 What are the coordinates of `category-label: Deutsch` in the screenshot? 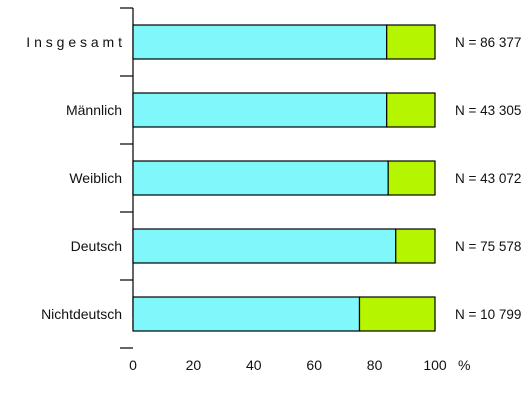 It's located at (96, 246).